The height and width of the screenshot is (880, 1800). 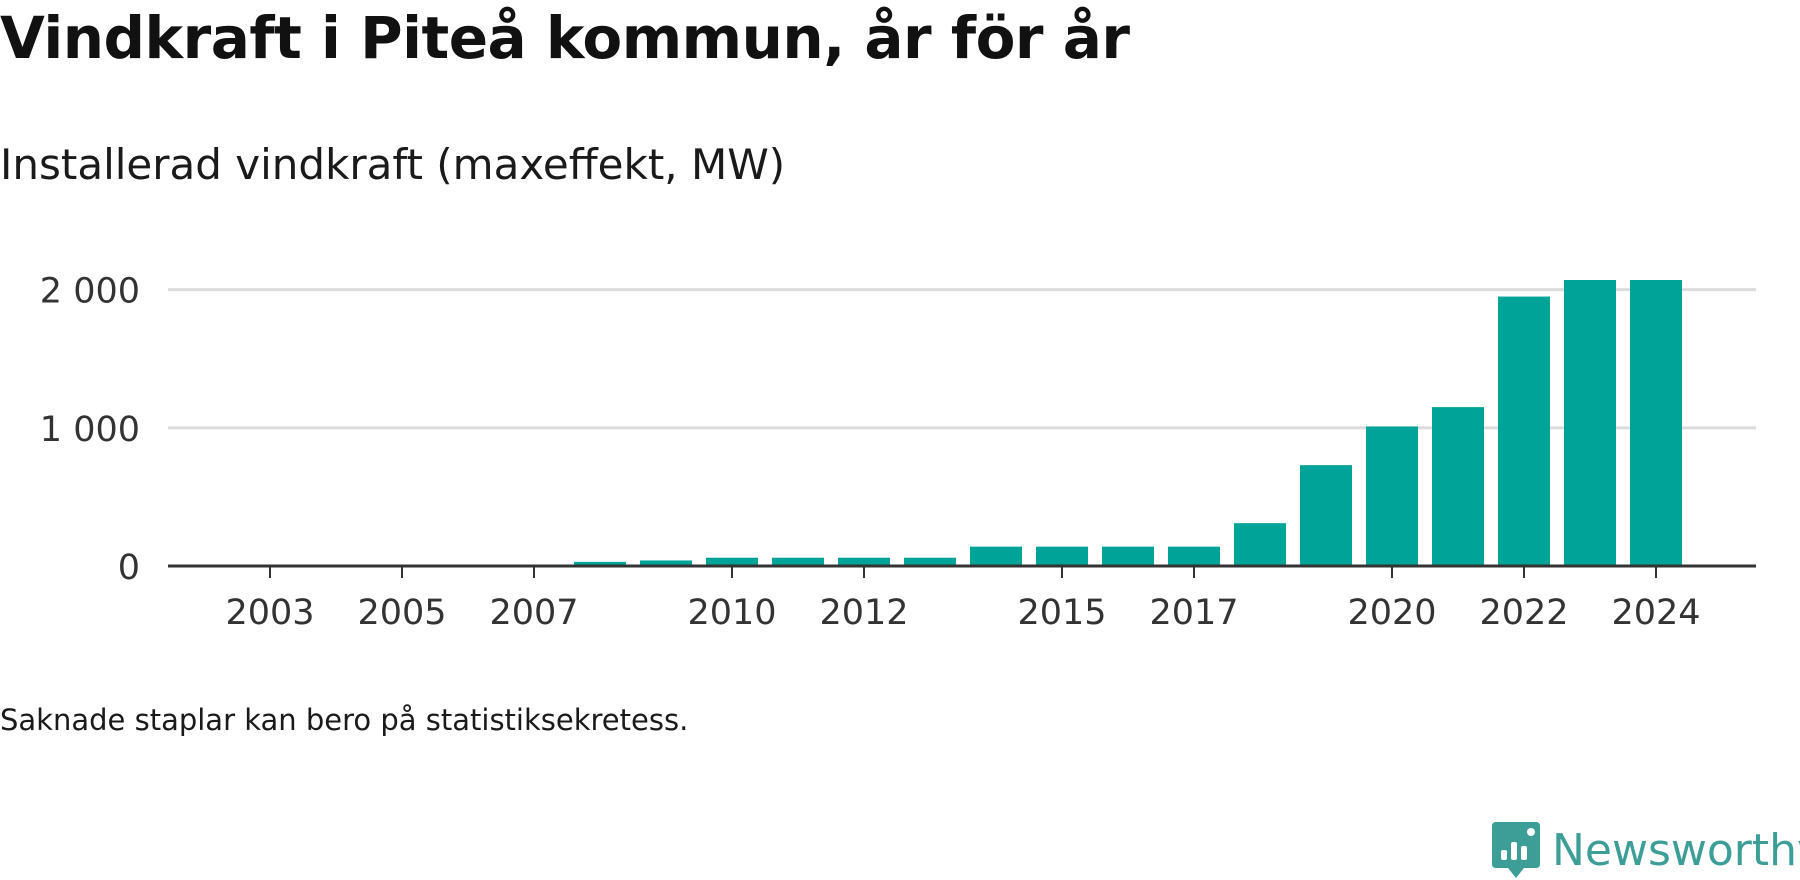 What do you see at coordinates (1524, 431) in the screenshot?
I see `bar-2022` at bounding box center [1524, 431].